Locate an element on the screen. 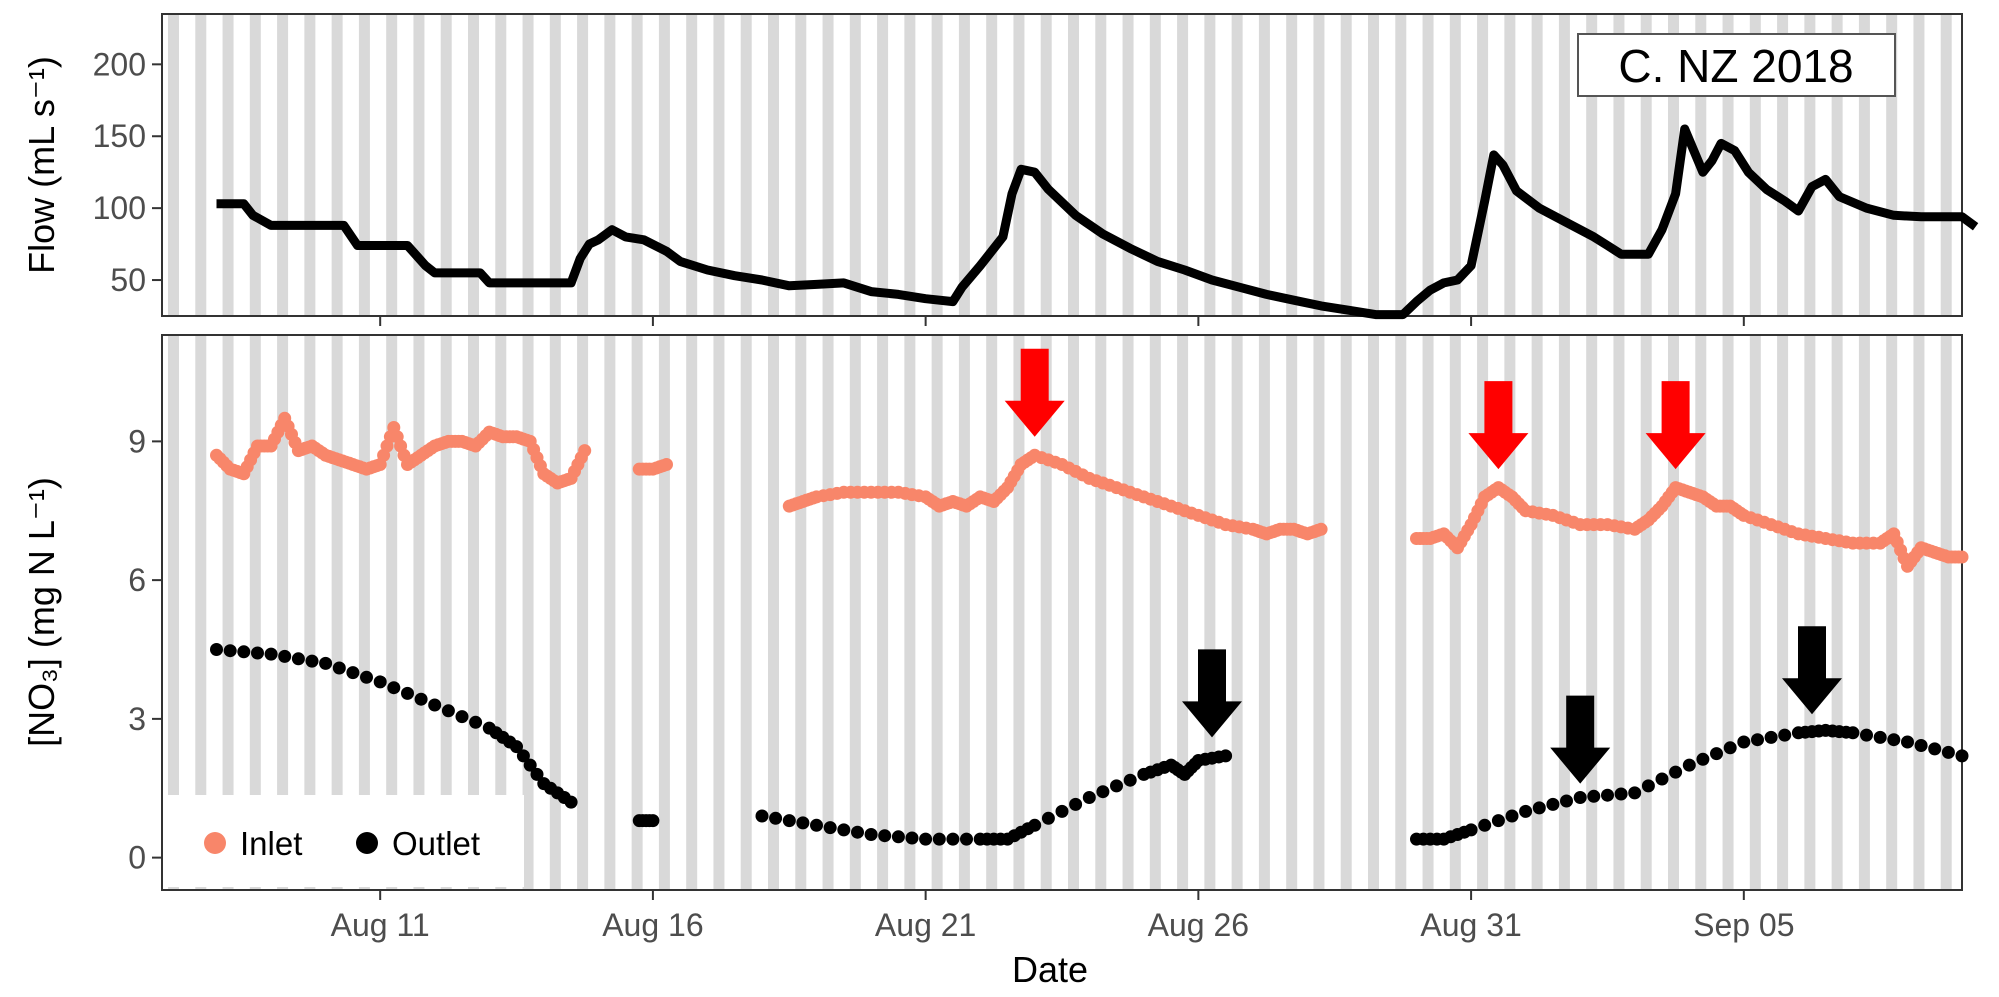 The image size is (1999, 997). x-tick-label: Sep 05 is located at coordinates (1743, 925).